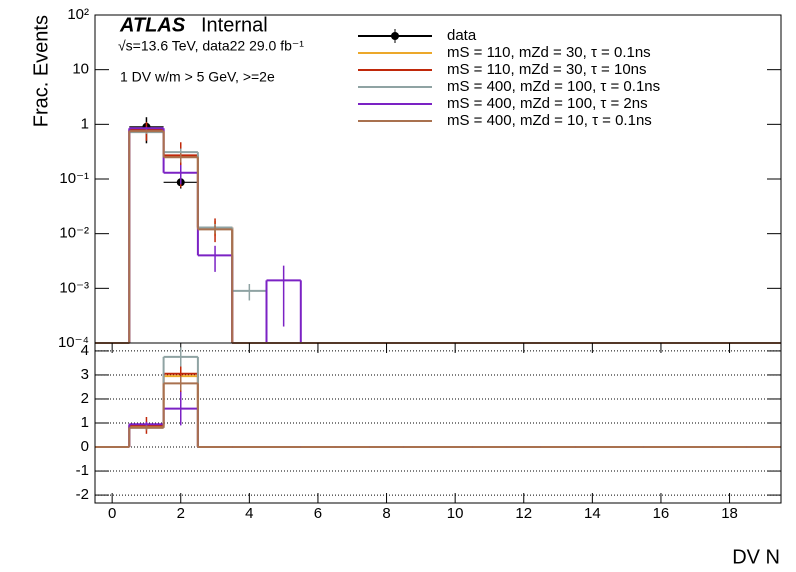  I want to click on legend-label: mS = 400, mZd = 10, τ = 0.1ns, so click(549, 120).